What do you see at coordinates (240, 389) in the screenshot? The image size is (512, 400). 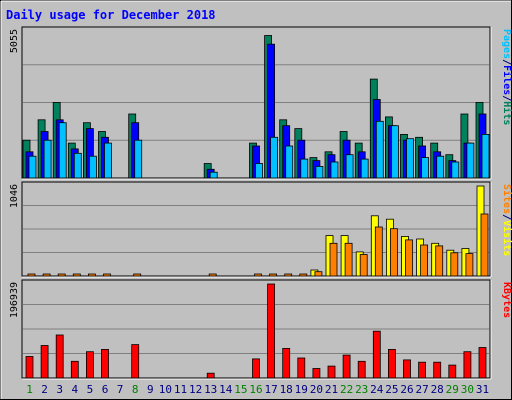 I see `day-label-15: 15` at bounding box center [240, 389].